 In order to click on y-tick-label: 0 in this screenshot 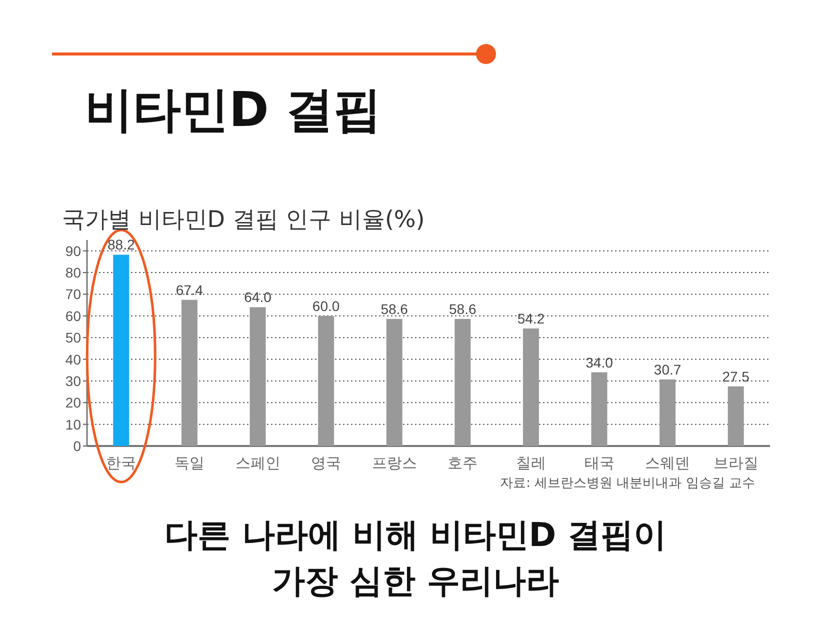, I will do `click(77, 446)`.